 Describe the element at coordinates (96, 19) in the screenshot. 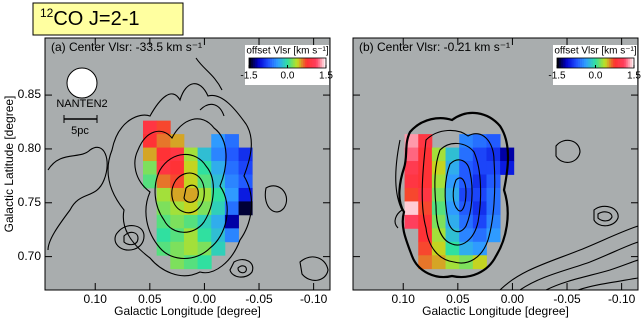

I see `label-text: CO J=2-1` at that location.